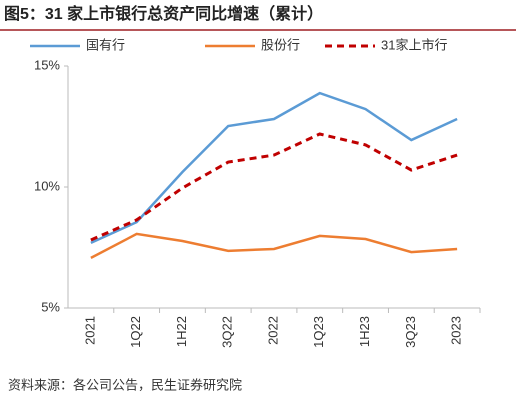  I want to click on x-tick-label: 1Q22, so click(135, 332).